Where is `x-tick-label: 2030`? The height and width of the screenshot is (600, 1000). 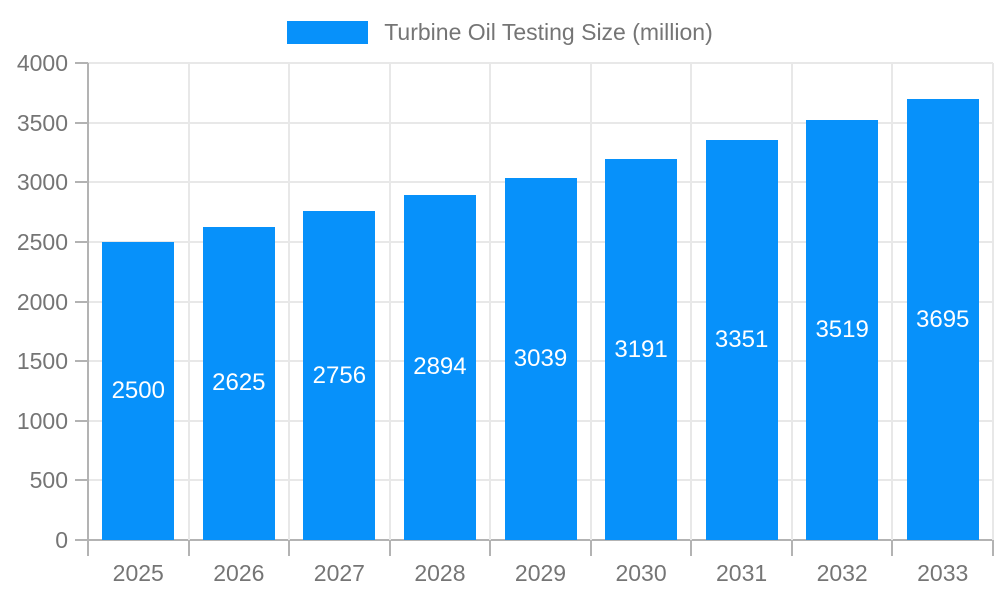 x-tick-label: 2030 is located at coordinates (641, 573).